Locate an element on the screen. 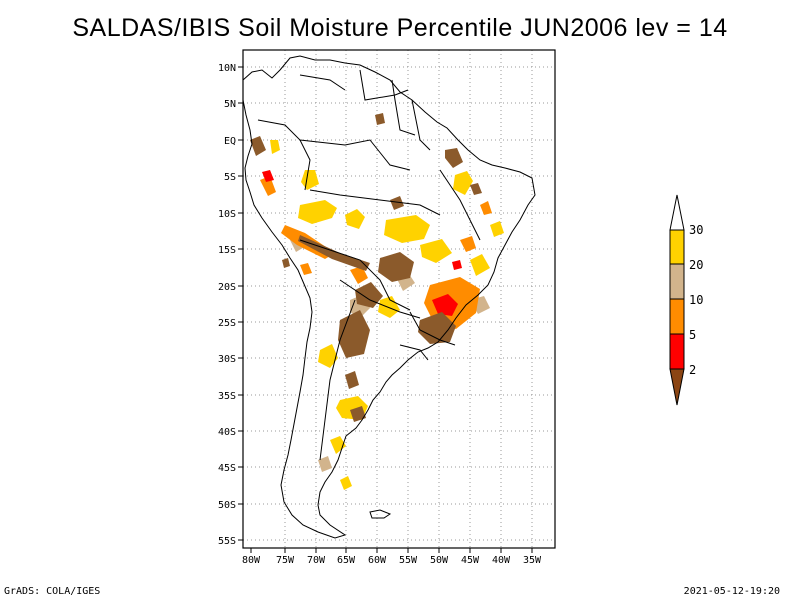 The height and width of the screenshot is (600, 800). color-legend is located at coordinates (677, 300).